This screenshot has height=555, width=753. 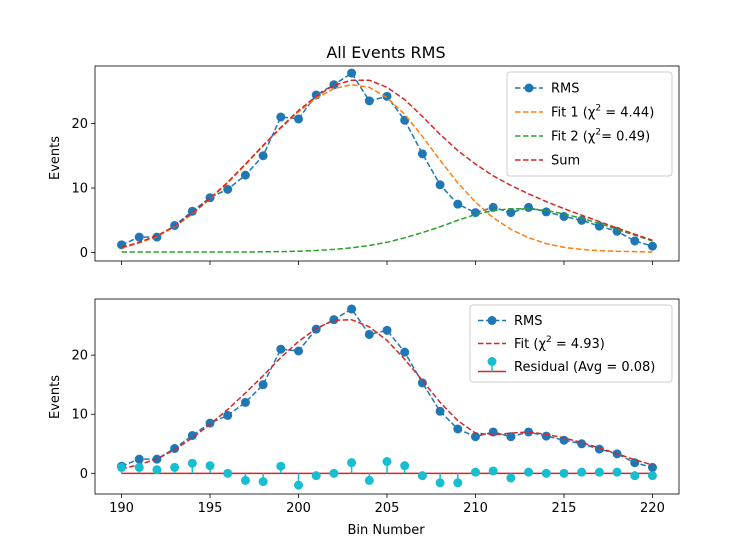 I want to click on x-tick-label: 195, so click(x=210, y=508).